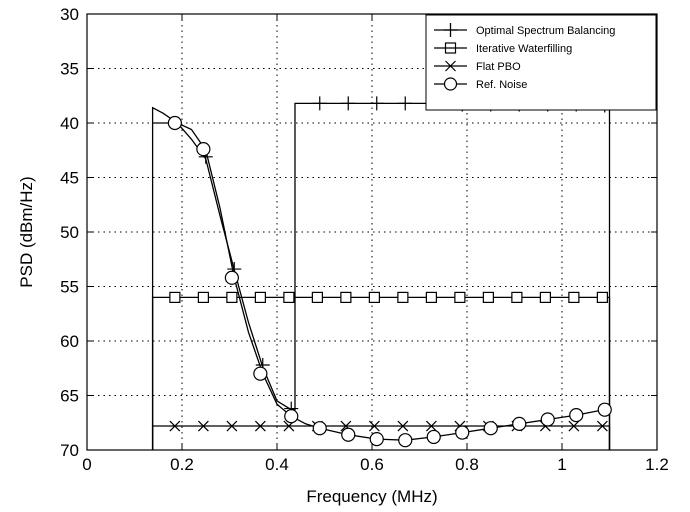 The height and width of the screenshot is (512, 690). Describe the element at coordinates (498, 67) in the screenshot. I see `legend-label-flat-pbo: Flat PBO` at that location.